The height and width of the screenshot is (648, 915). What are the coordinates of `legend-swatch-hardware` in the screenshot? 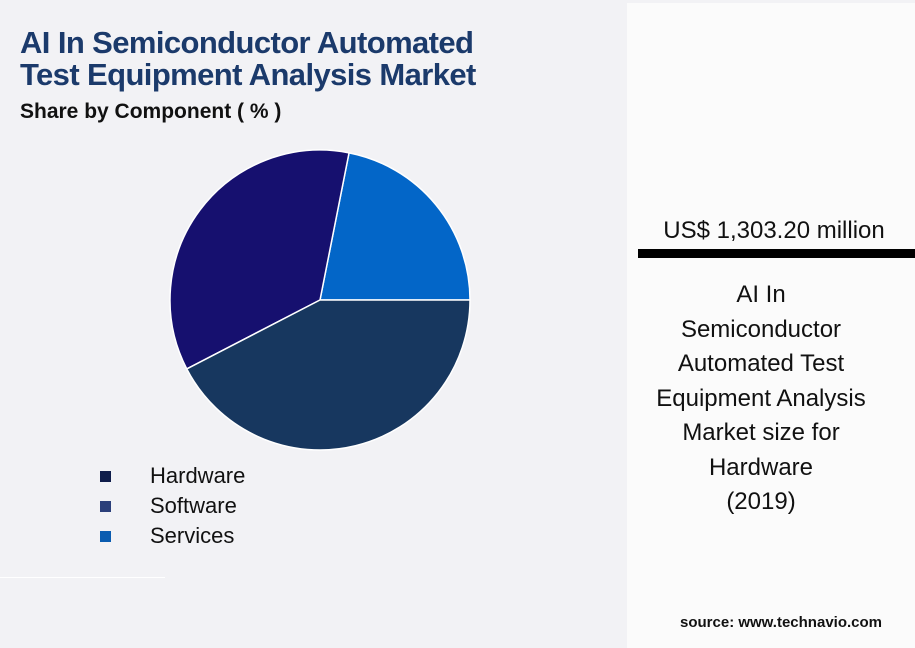 It's located at (105, 476).